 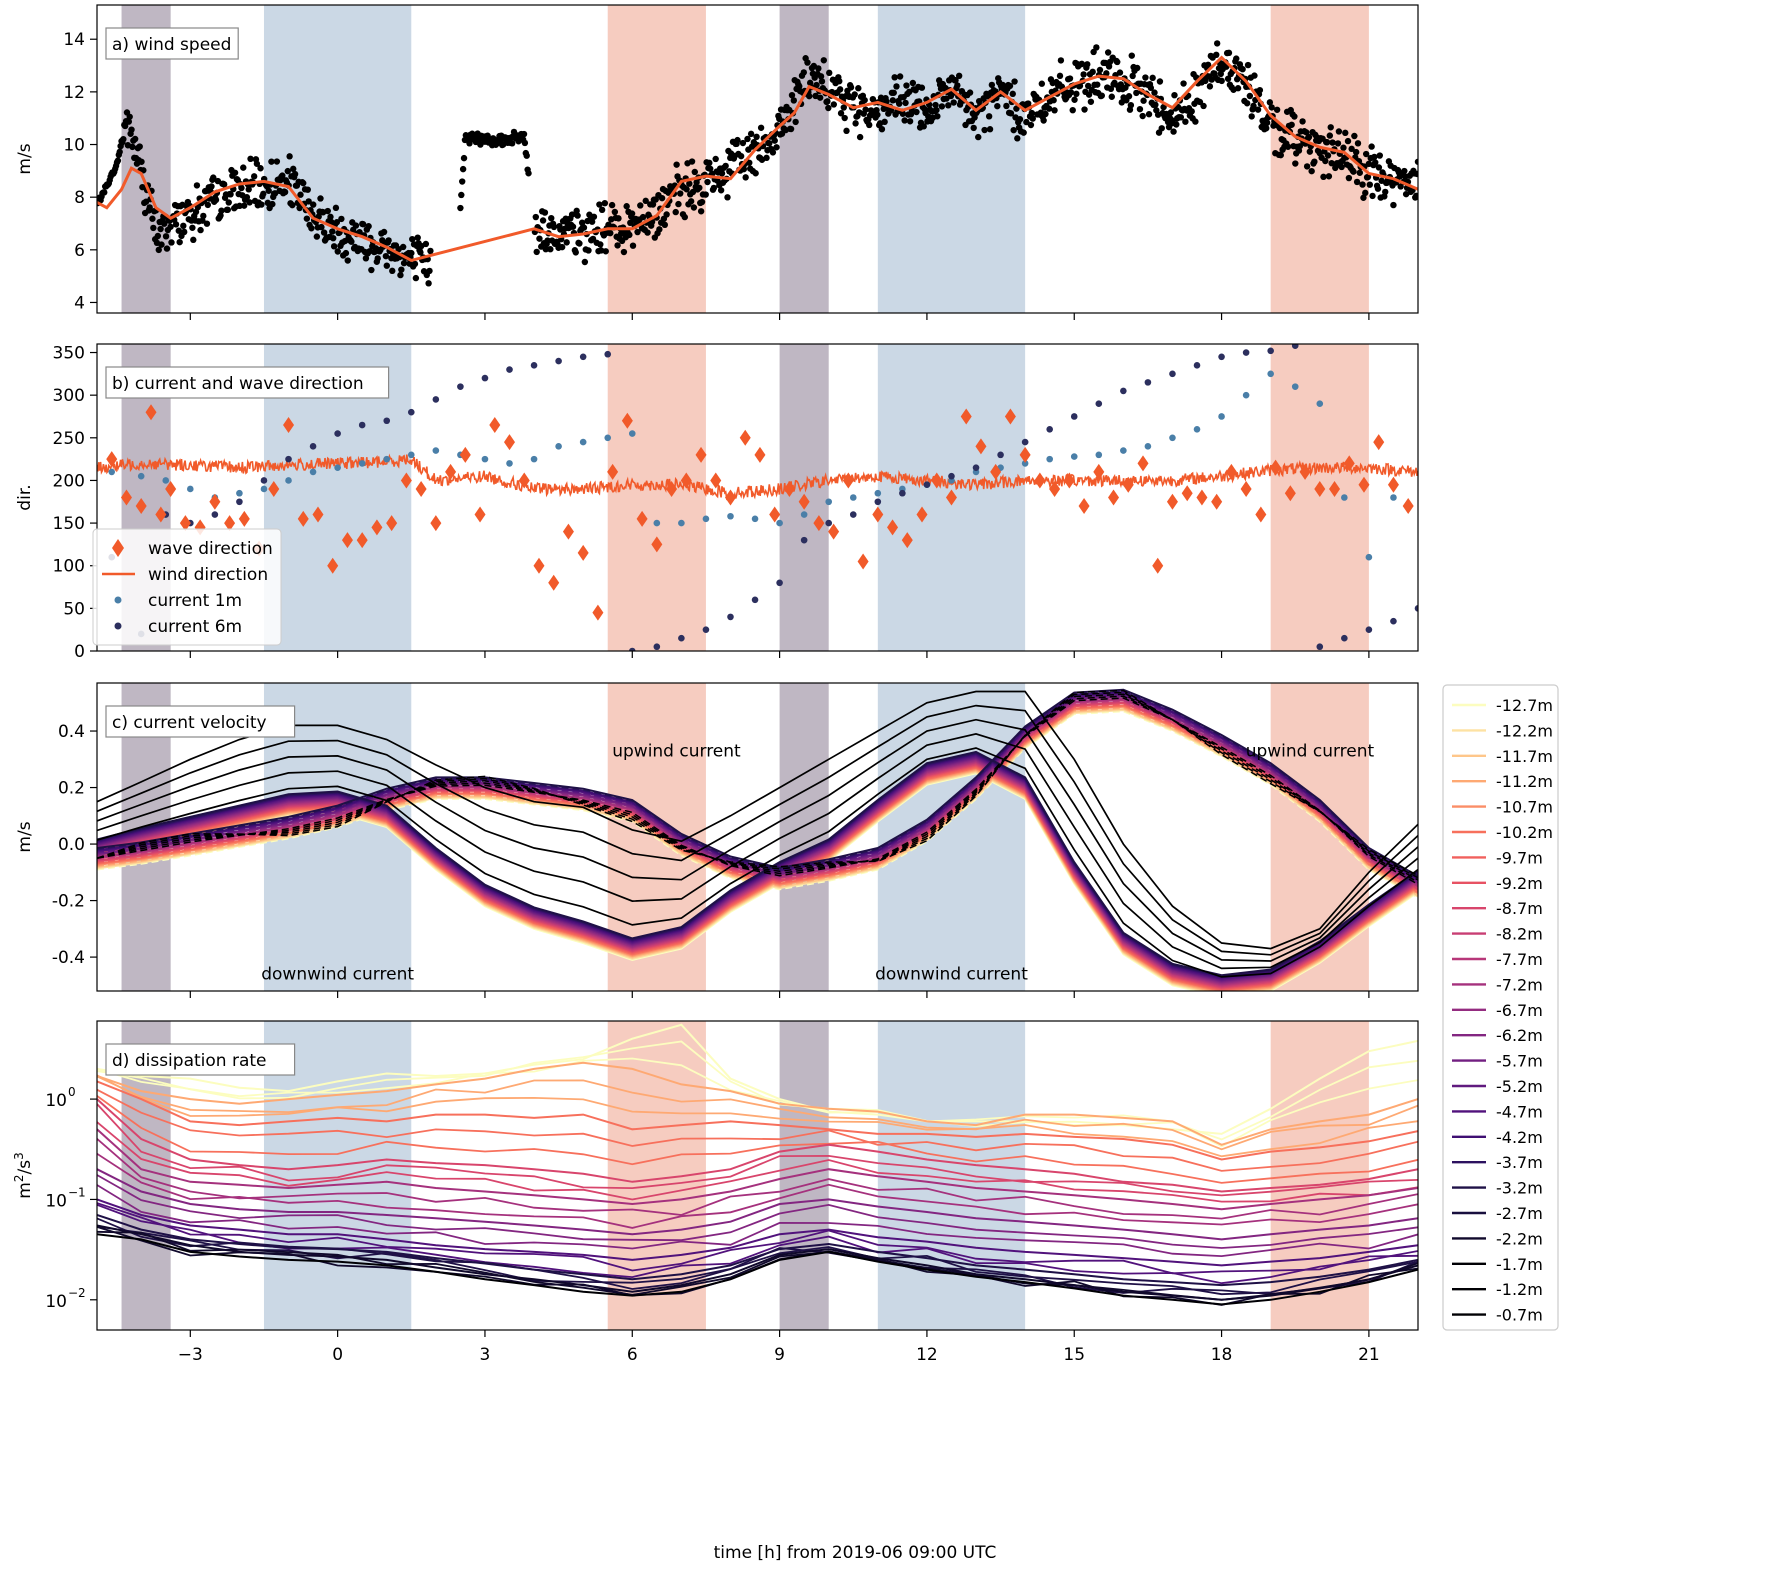 I want to click on x-tick-label: 18, so click(x=1222, y=1355).